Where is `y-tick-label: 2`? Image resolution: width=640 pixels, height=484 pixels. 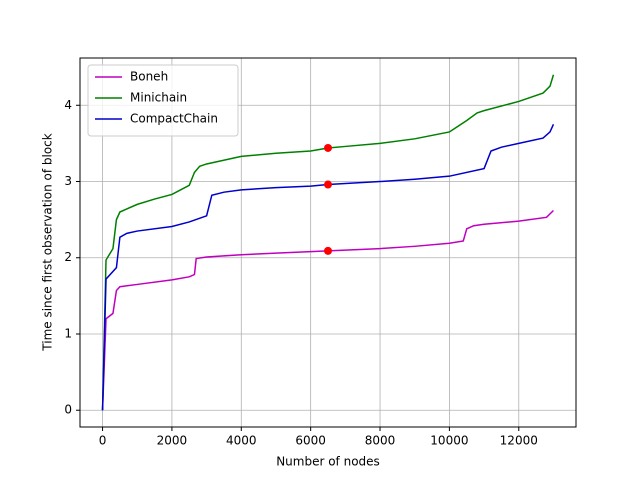
y-tick-label: 2 is located at coordinates (68, 257).